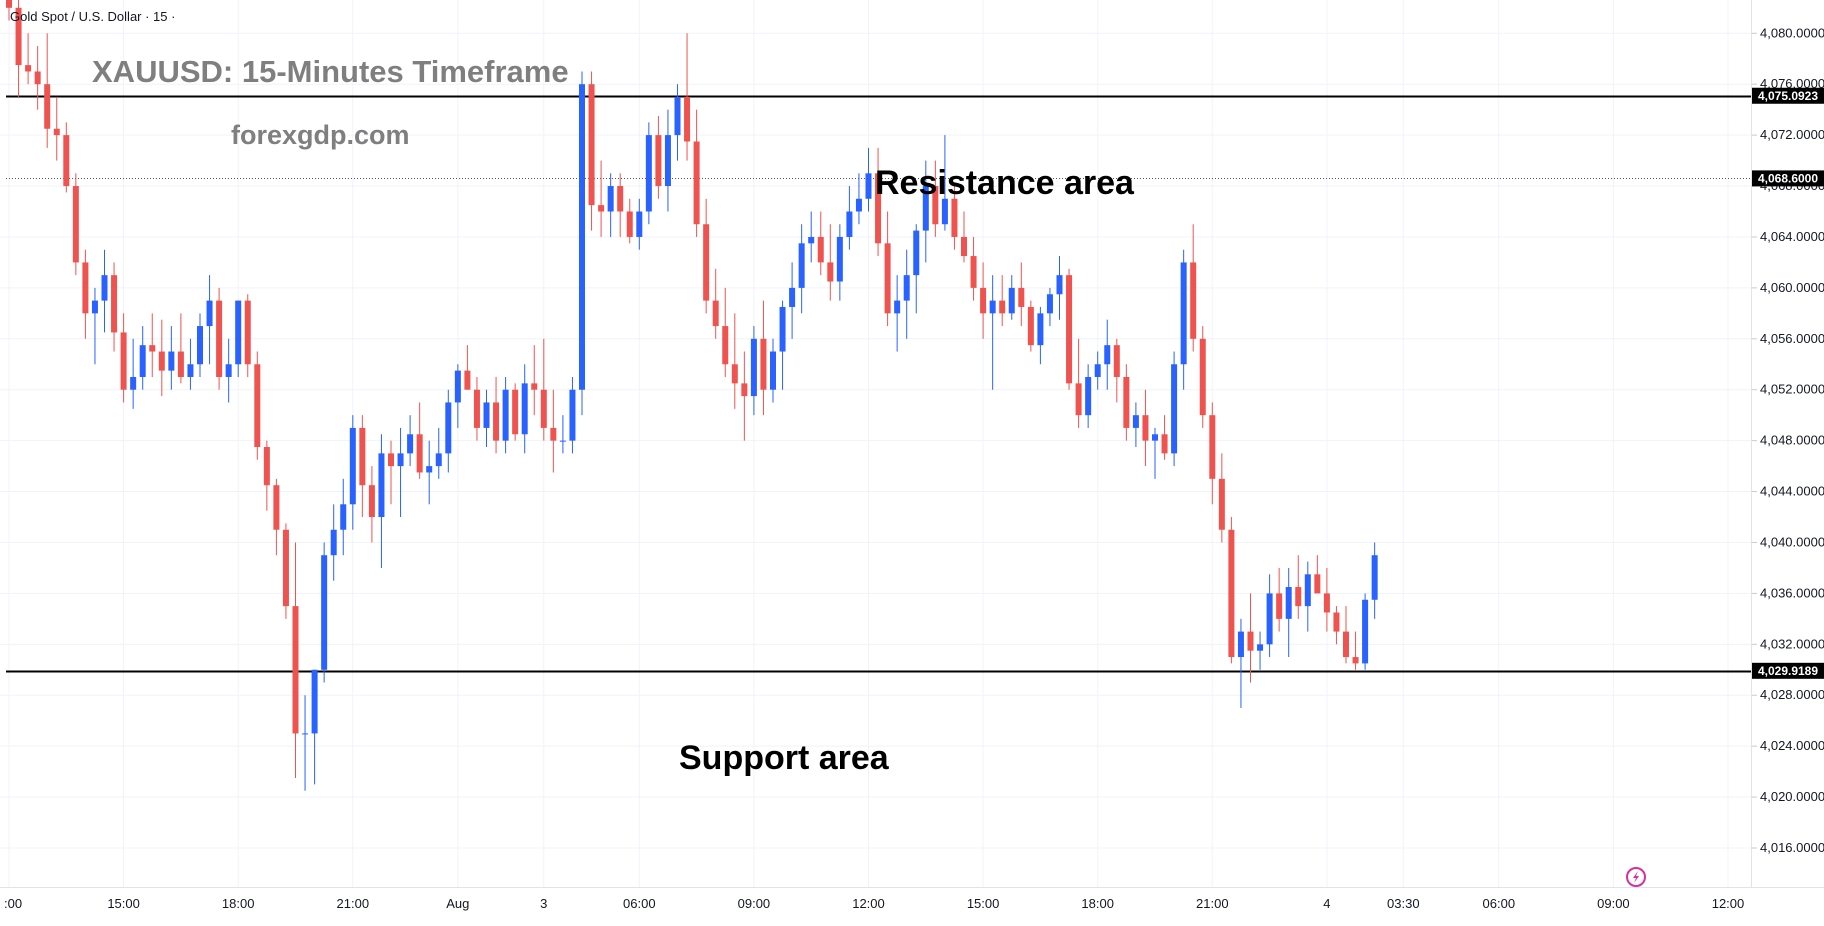 The height and width of the screenshot is (926, 1824). I want to click on y-tick-label: 4,020.0000, so click(1792, 796).